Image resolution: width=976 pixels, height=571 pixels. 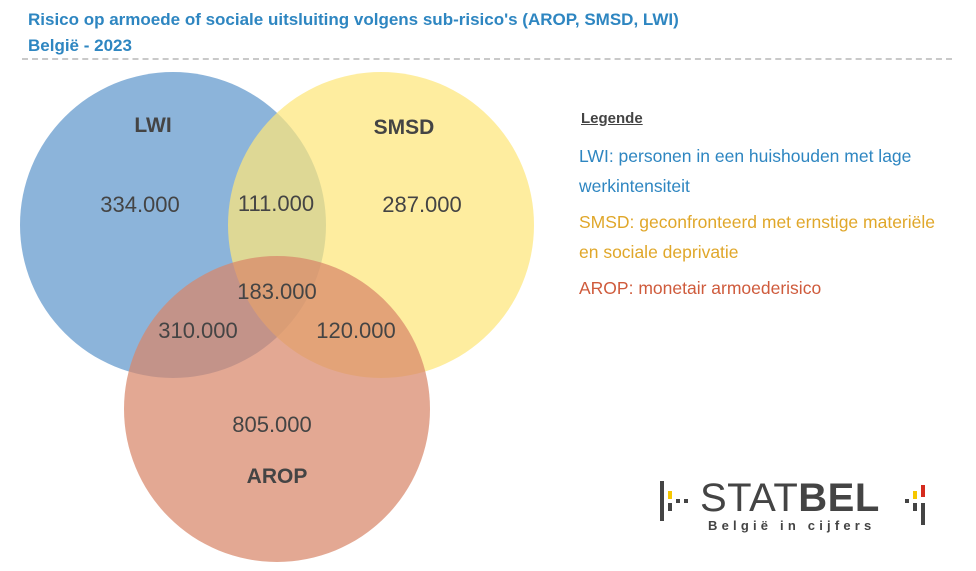 I want to click on smsd-only-value: 287.000, so click(x=422, y=204).